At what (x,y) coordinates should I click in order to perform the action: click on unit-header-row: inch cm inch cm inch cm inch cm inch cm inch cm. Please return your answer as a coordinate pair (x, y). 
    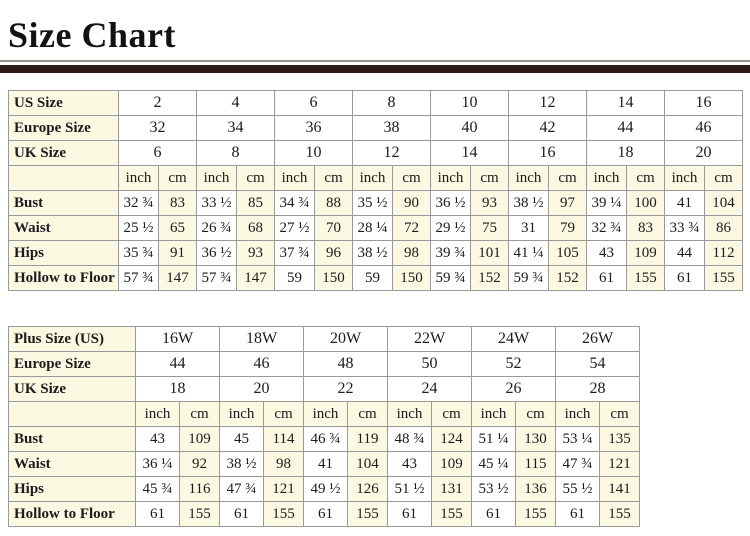
    Looking at the image, I should click on (324, 414).